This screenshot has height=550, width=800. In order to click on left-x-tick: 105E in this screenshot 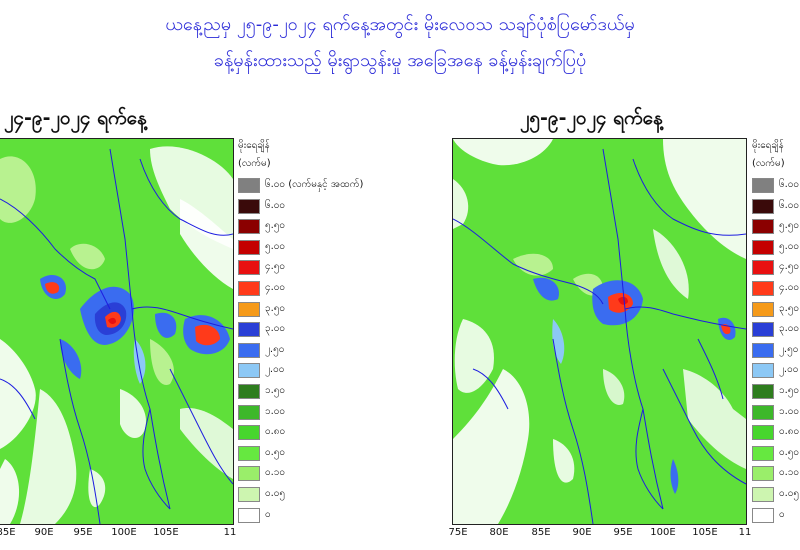, I will do `click(166, 532)`.